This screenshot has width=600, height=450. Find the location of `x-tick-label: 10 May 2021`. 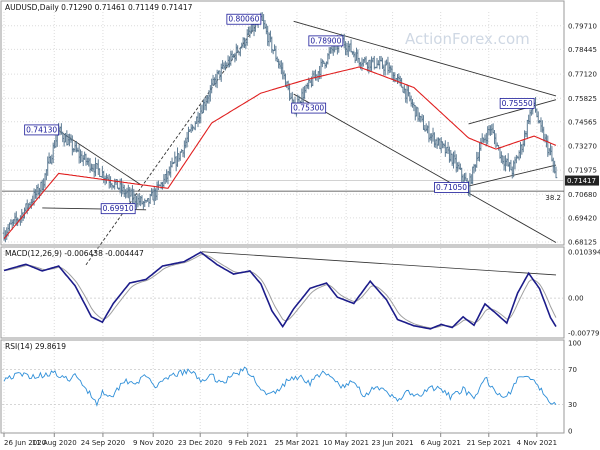

x-tick-label: 10 May 2021 is located at coordinates (346, 443).